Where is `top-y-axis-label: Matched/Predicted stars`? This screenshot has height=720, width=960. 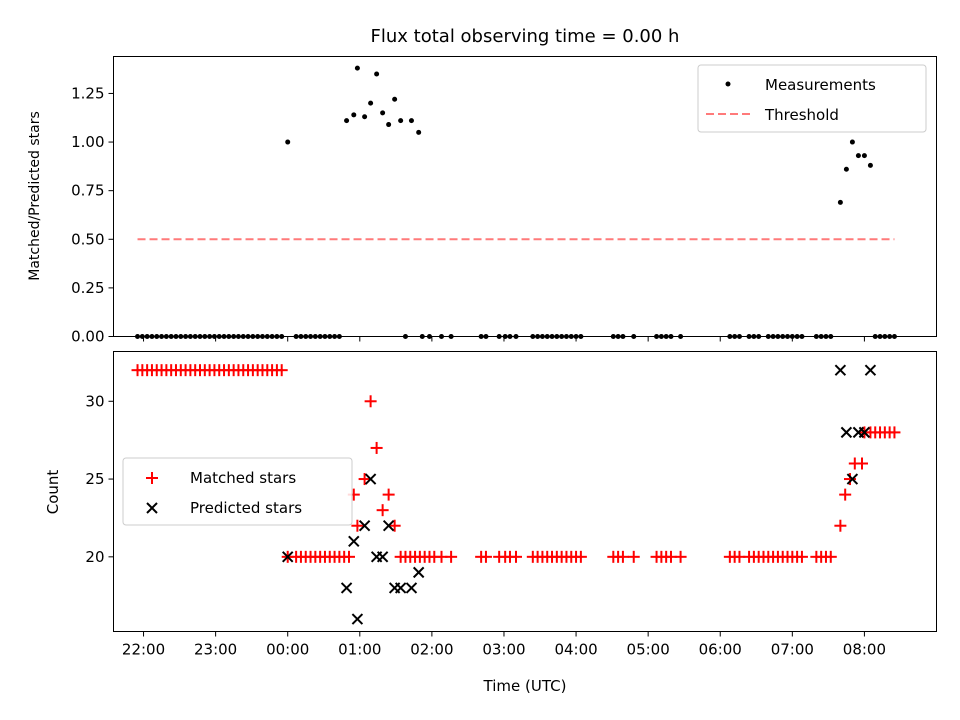 top-y-axis-label: Matched/Predicted stars is located at coordinates (35, 196).